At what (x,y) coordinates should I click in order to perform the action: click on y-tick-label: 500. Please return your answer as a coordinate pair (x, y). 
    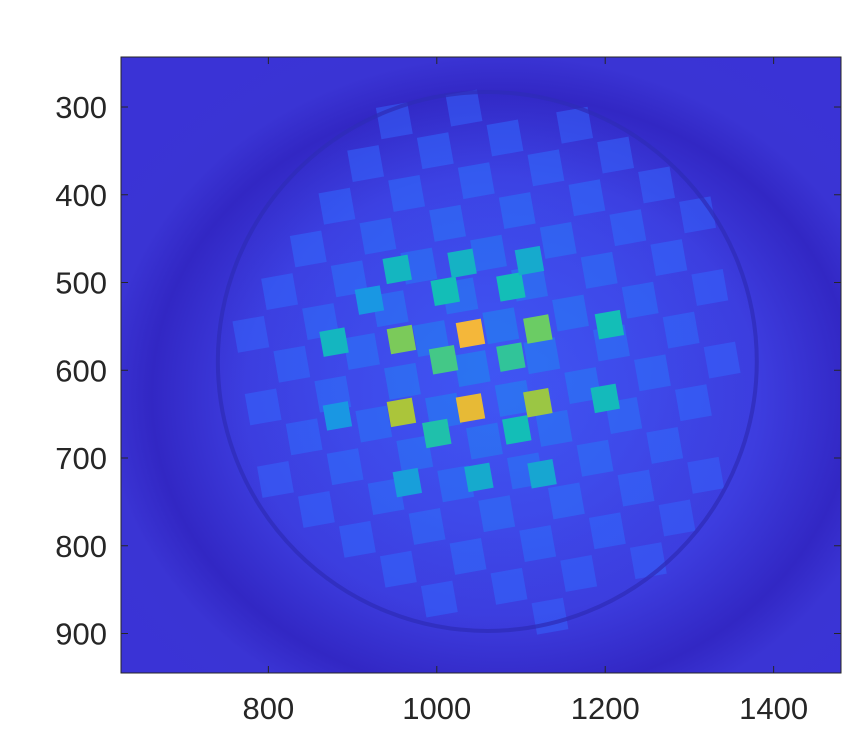
    Looking at the image, I should click on (81, 283).